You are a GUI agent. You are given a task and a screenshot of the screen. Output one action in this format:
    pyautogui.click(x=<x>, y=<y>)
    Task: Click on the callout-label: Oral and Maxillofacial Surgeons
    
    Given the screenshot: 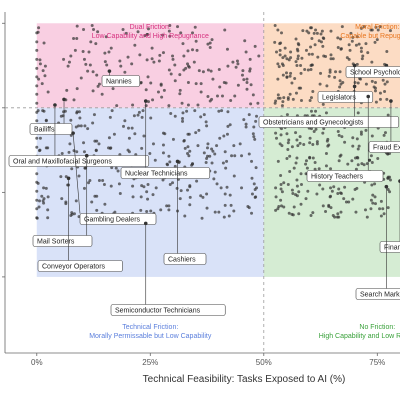 What is the action you would take?
    pyautogui.click(x=62, y=162)
    